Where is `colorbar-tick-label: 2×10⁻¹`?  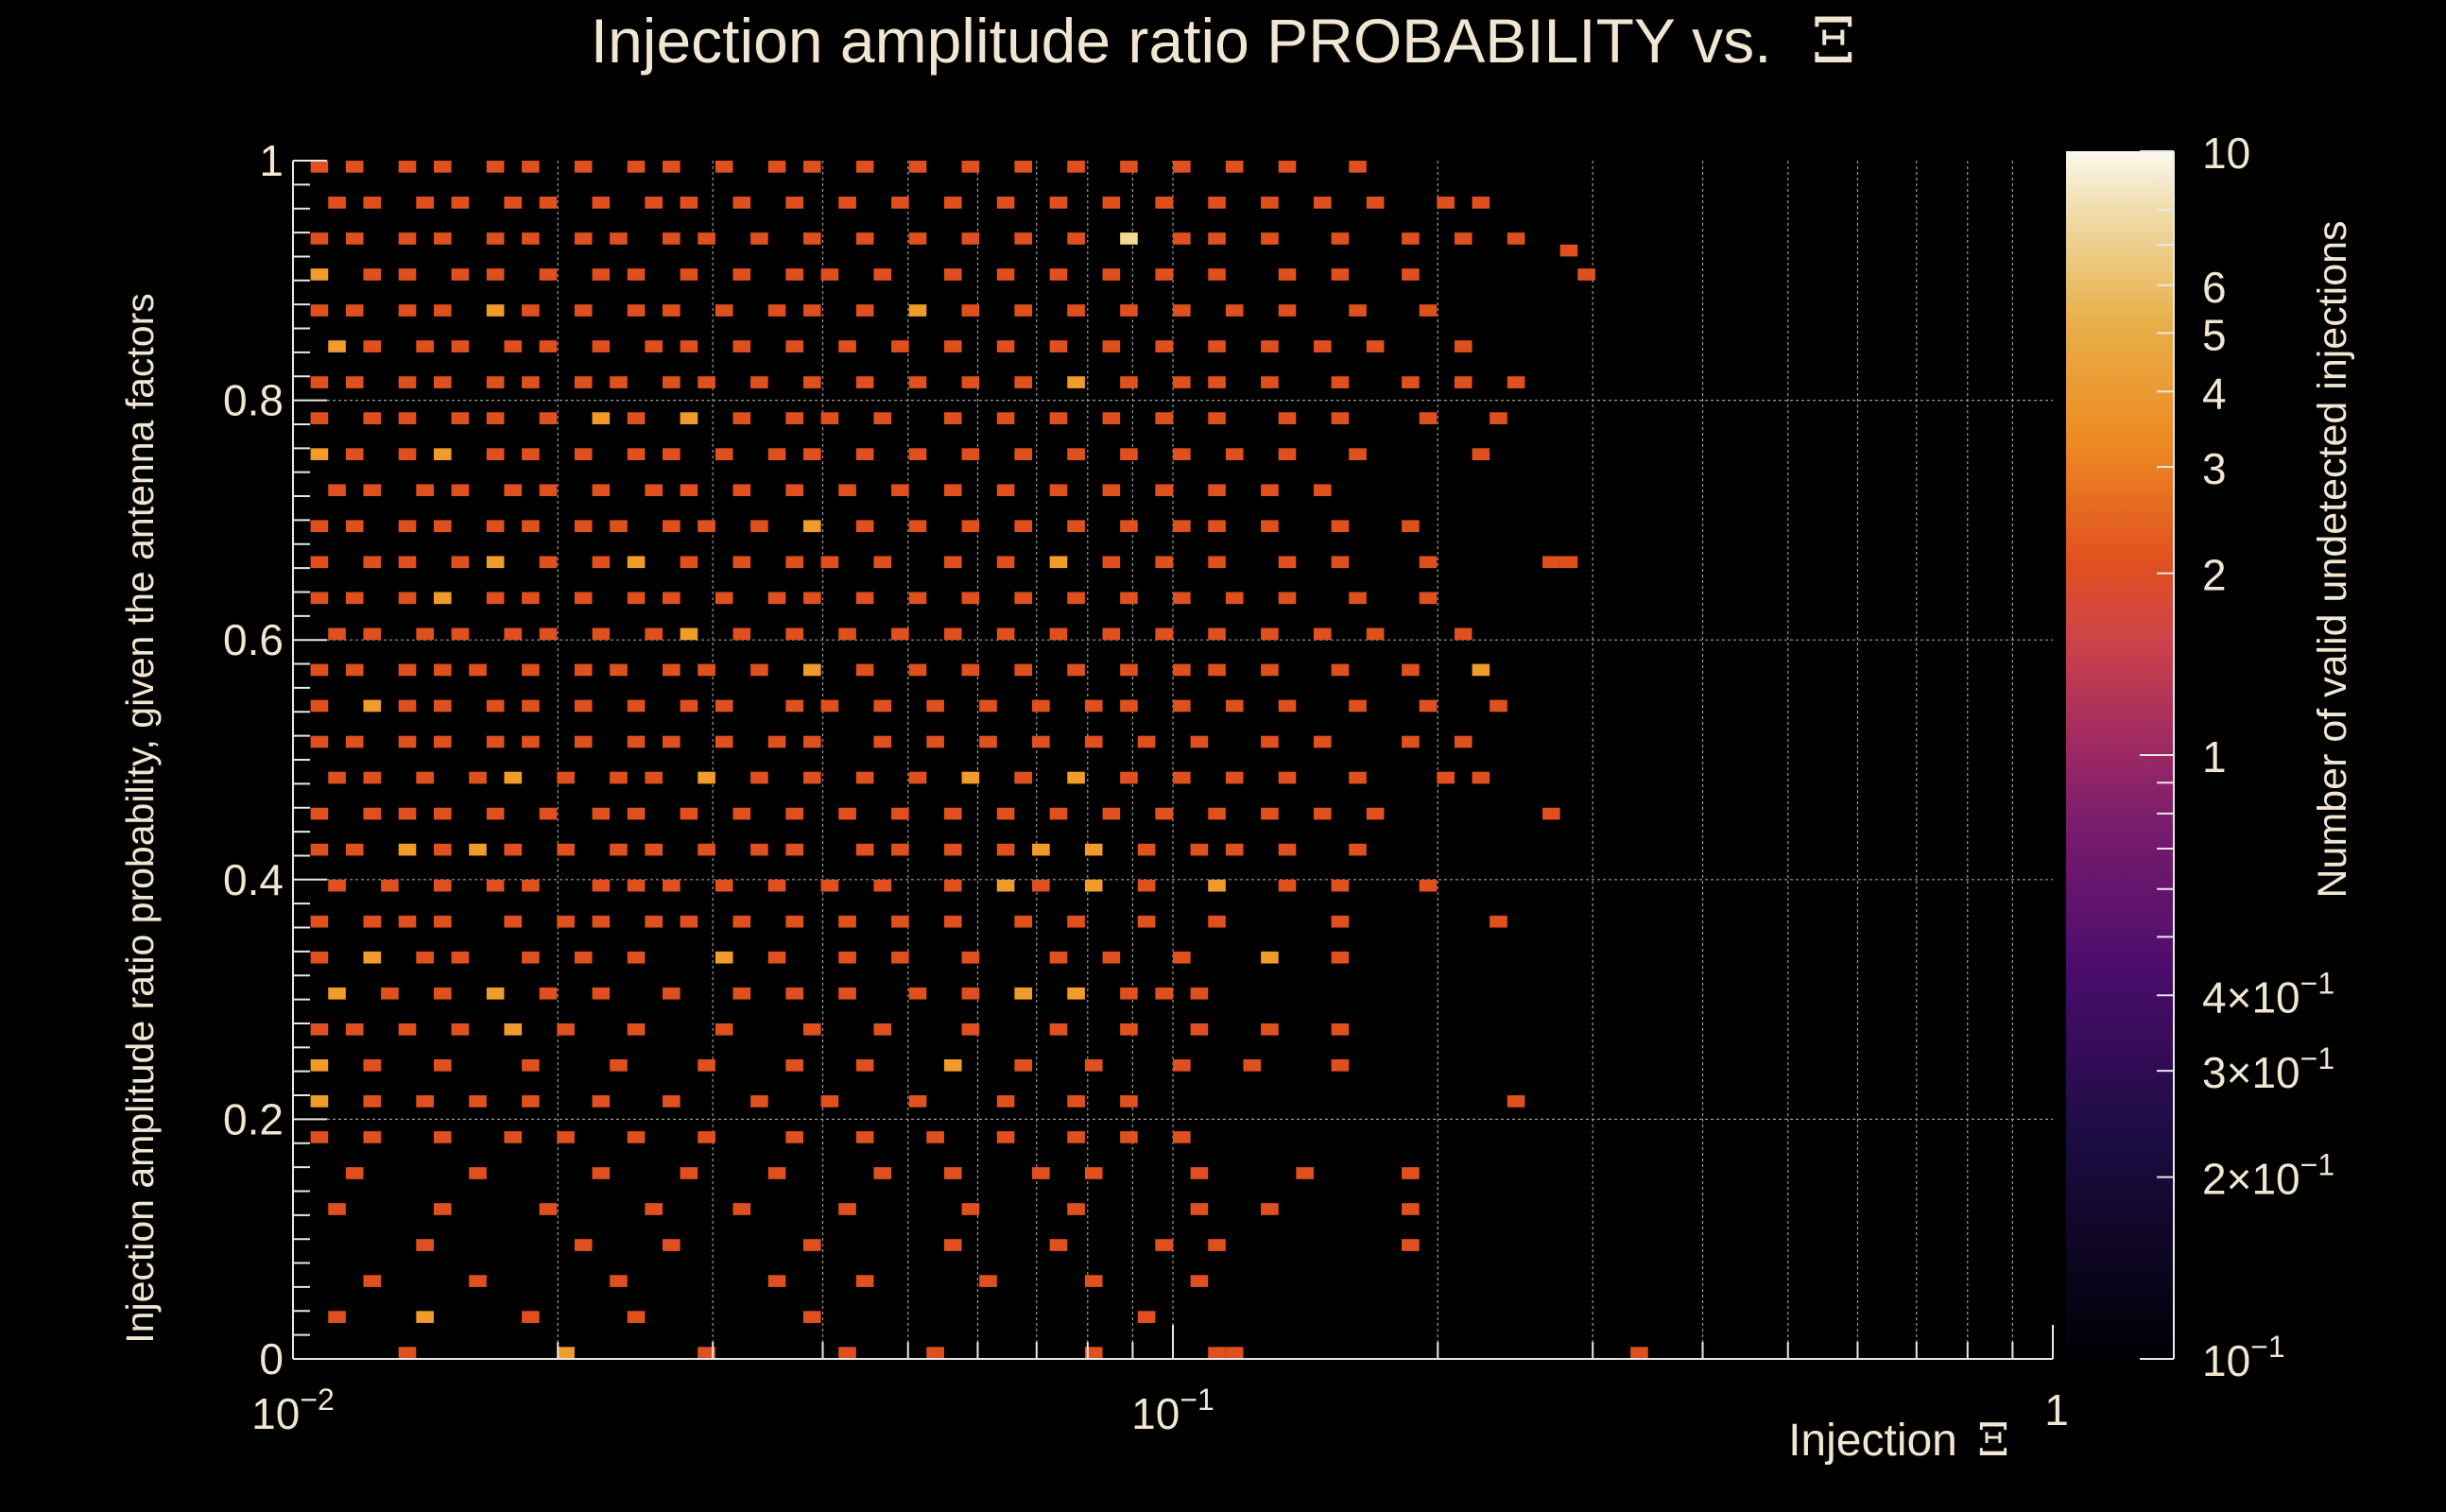
colorbar-tick-label: 2×10⁻¹ is located at coordinates (2268, 1176).